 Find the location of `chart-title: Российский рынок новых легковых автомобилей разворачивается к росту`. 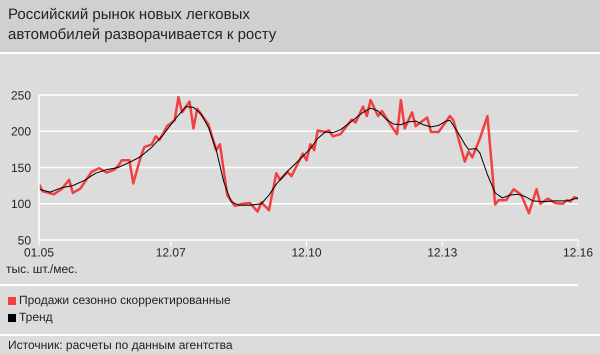

chart-title: Российский рынок новых легковых автомобилей разворачивается к росту is located at coordinates (143, 25).